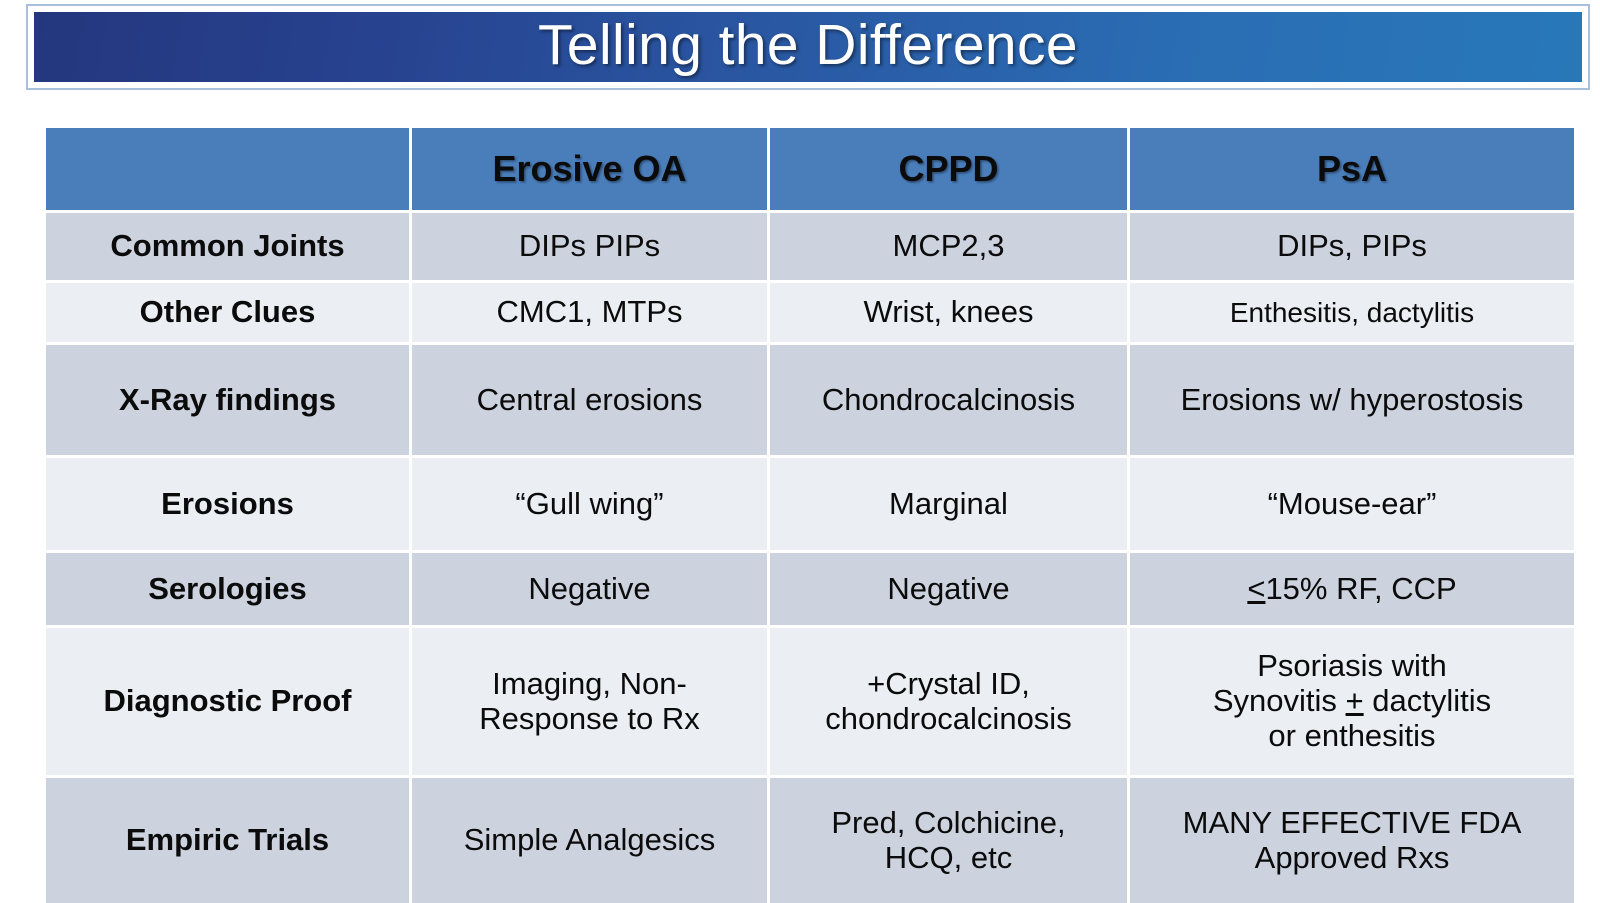 Image resolution: width=1600 pixels, height=903 pixels. What do you see at coordinates (1352, 401) in the screenshot?
I see `cell-xray-findings-psa: Erosions w/ hyperostosis` at bounding box center [1352, 401].